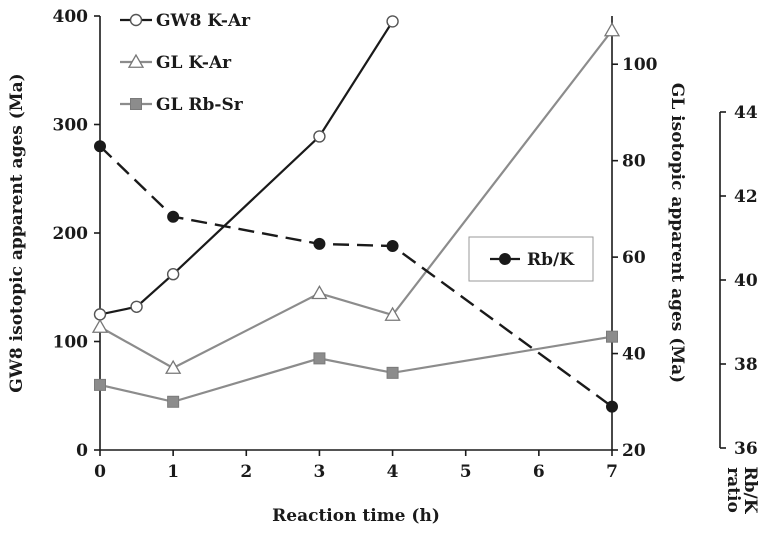 Image resolution: width=760 pixels, height=534 pixels. I want to click on left-axis-tick-label: 100, so click(71, 343).